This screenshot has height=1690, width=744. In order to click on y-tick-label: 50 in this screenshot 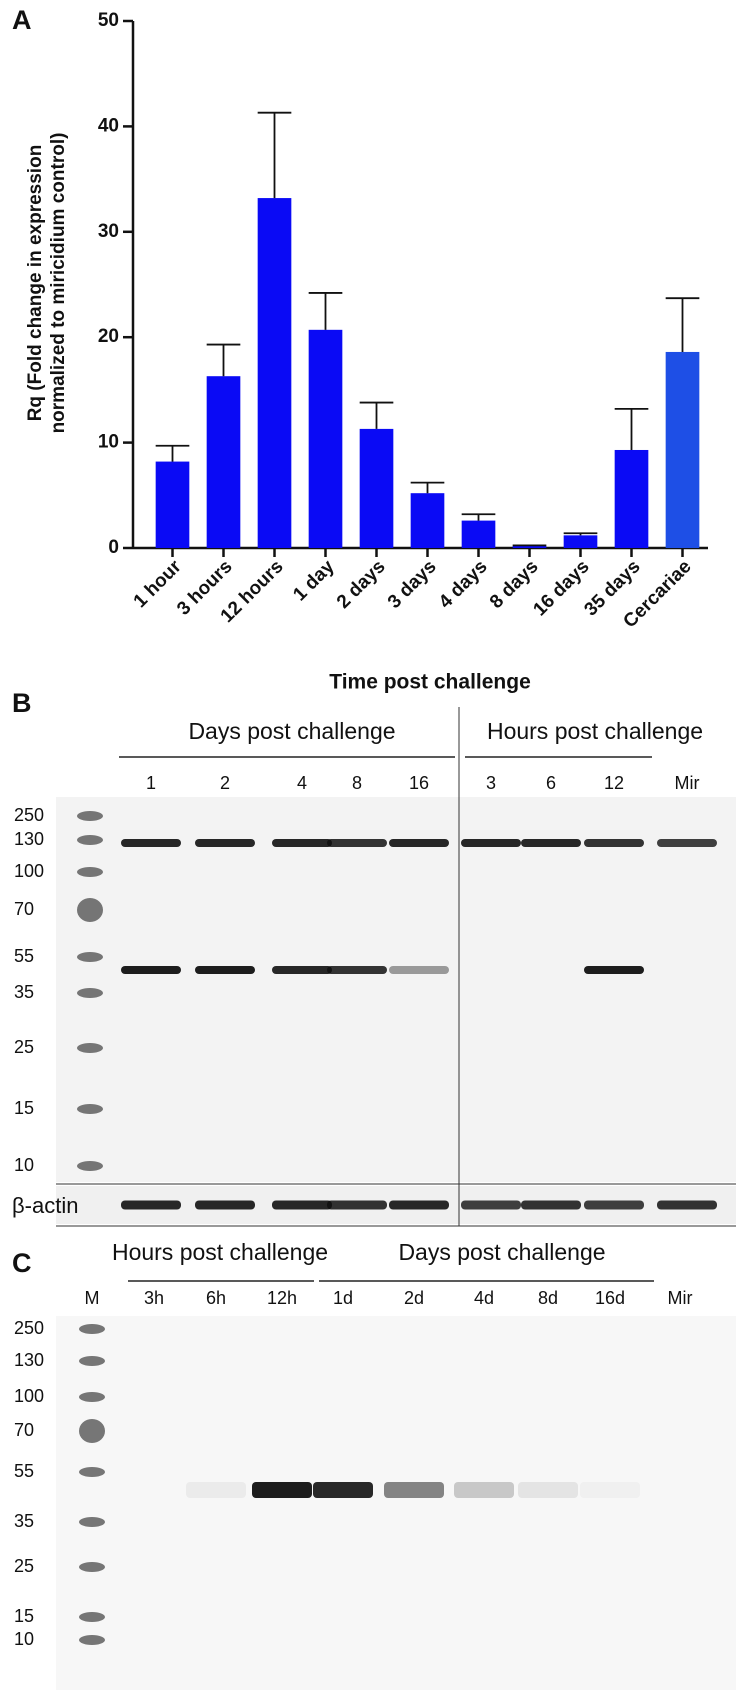, I will do `click(108, 20)`.